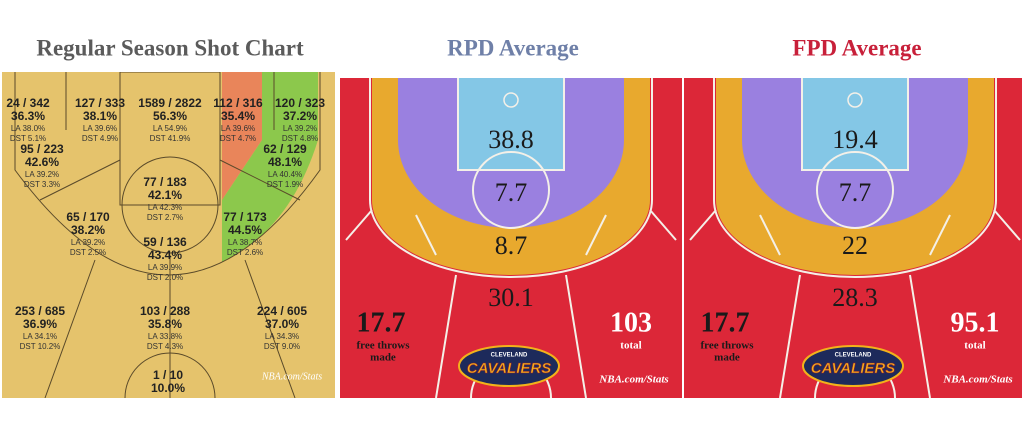  Describe the element at coordinates (40, 346) in the screenshot. I see `zone-distribution: DST 10.2%` at that location.